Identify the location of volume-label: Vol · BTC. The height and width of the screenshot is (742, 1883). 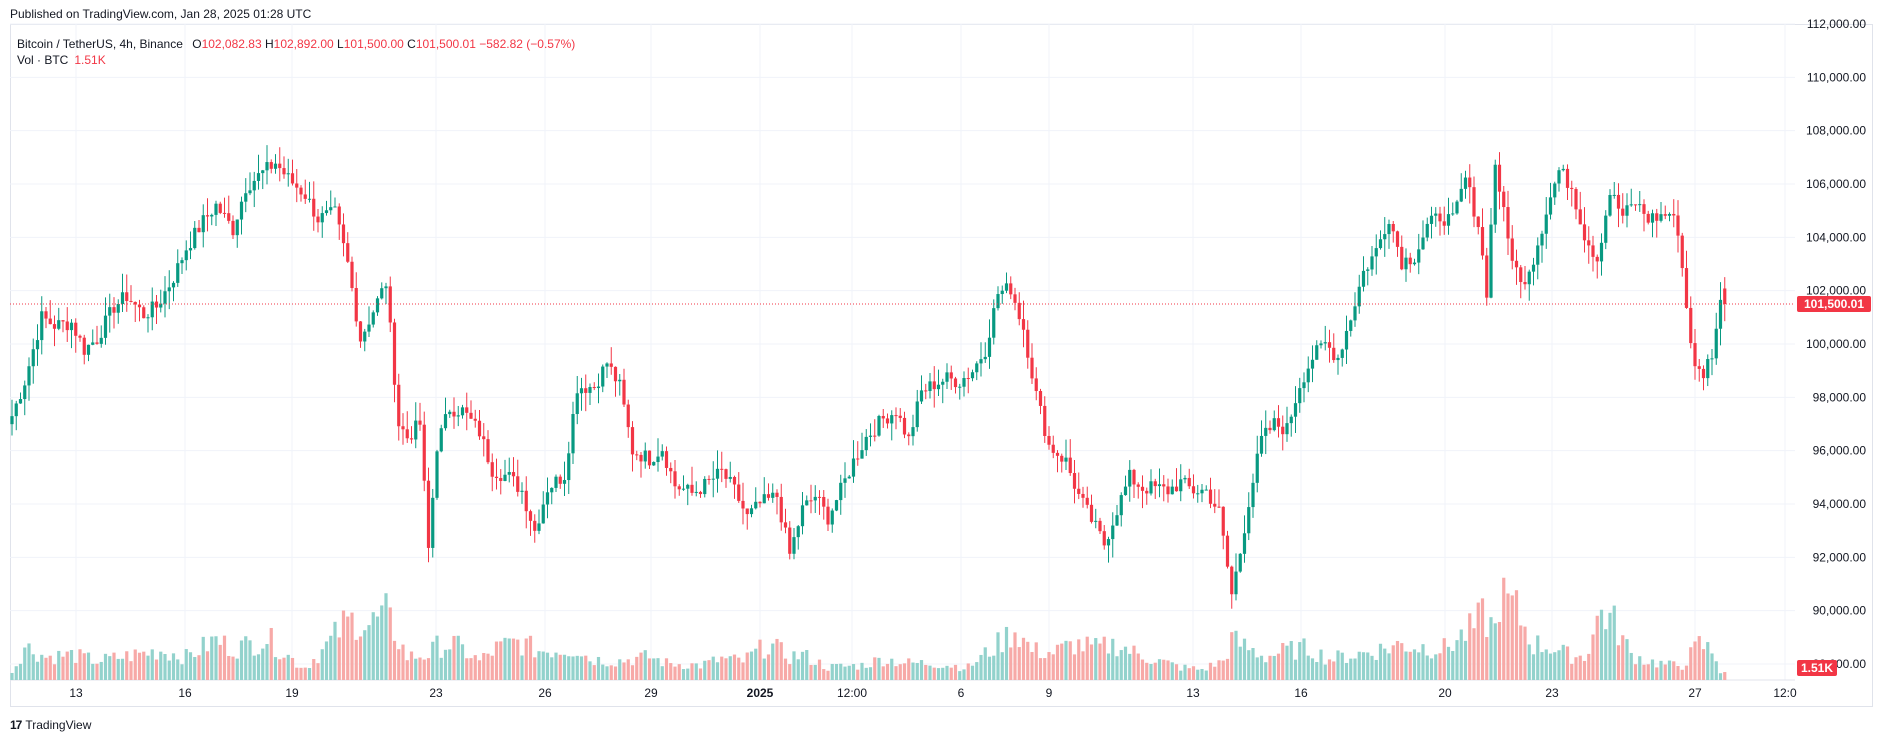
(43, 60).